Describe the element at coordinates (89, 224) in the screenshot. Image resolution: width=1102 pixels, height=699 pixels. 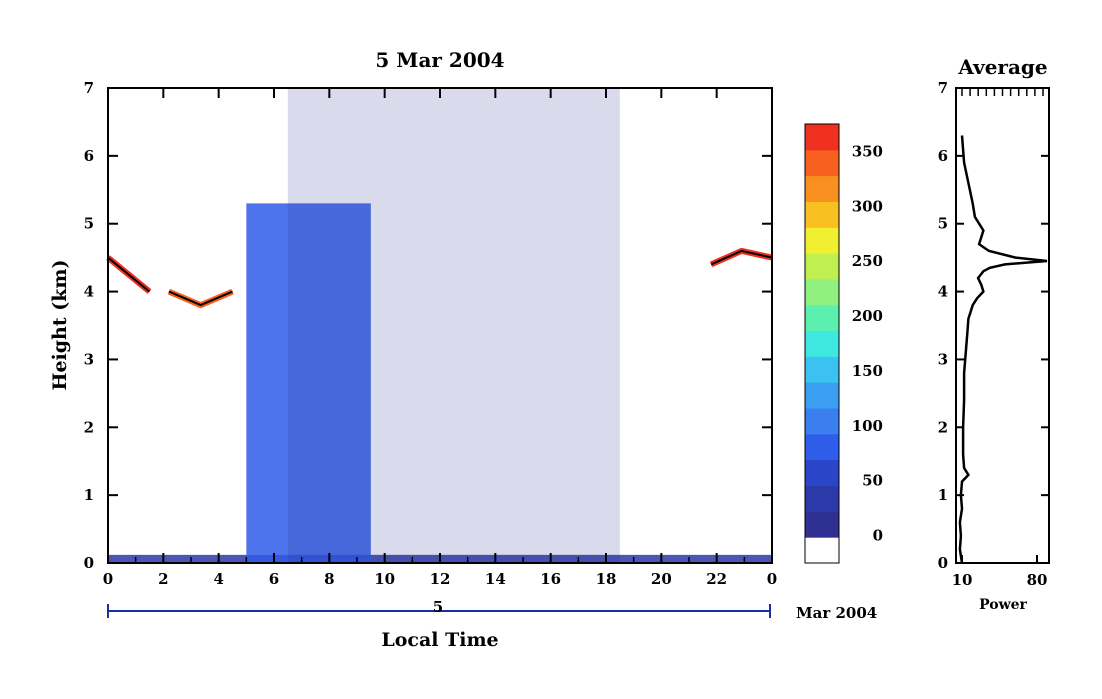
I see `y-tick-label: 5` at that location.